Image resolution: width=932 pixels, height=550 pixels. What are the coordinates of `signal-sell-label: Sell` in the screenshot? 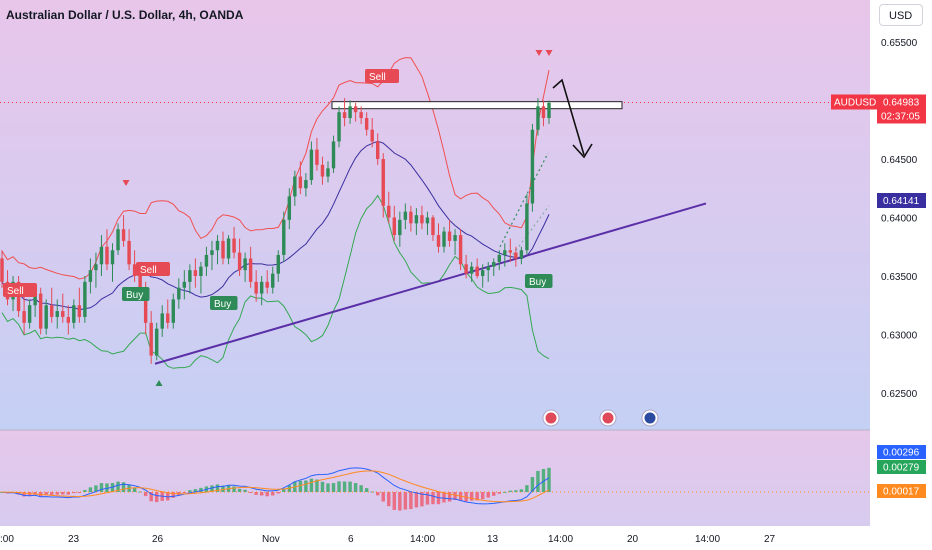 It's located at (148, 270).